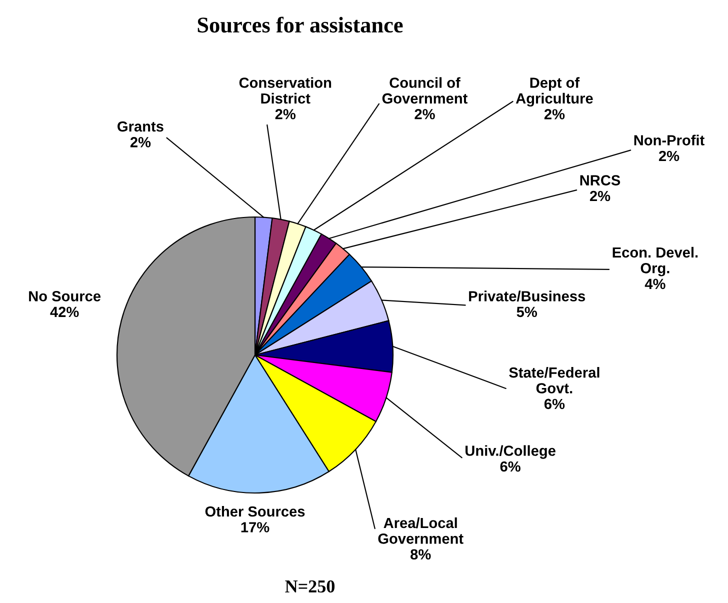 This screenshot has height=603, width=728. Describe the element at coordinates (527, 296) in the screenshot. I see `slice-label: Private/Business` at that location.